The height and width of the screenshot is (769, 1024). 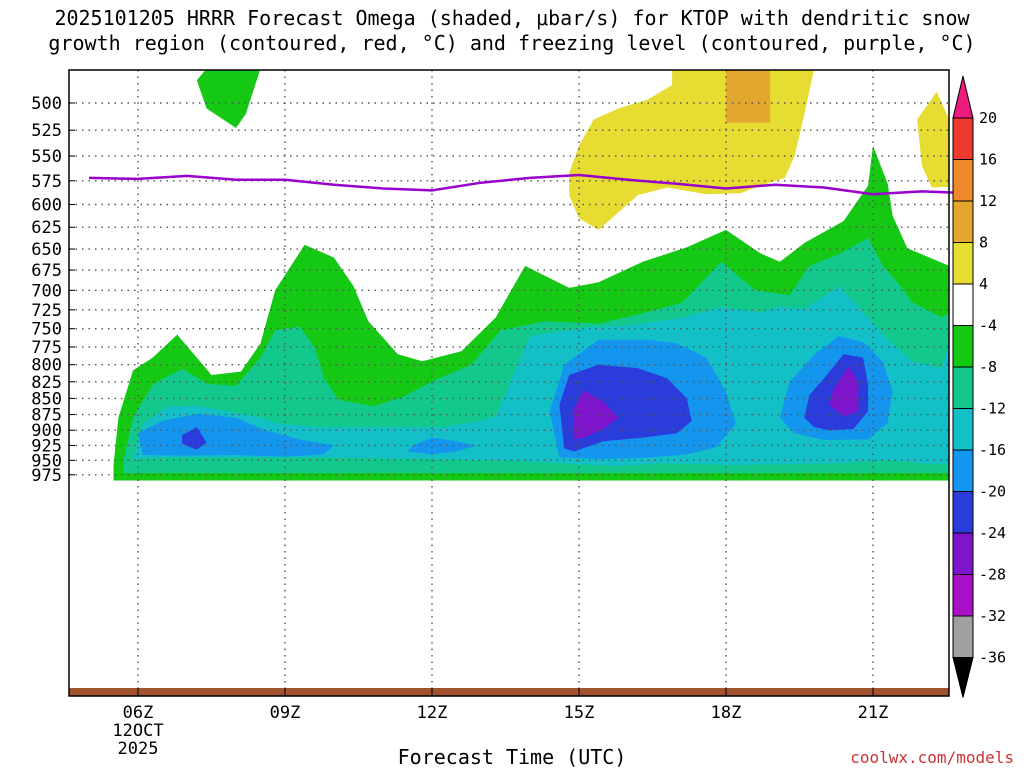 I want to click on x-date-label-0: 12OCT, so click(x=137, y=731).